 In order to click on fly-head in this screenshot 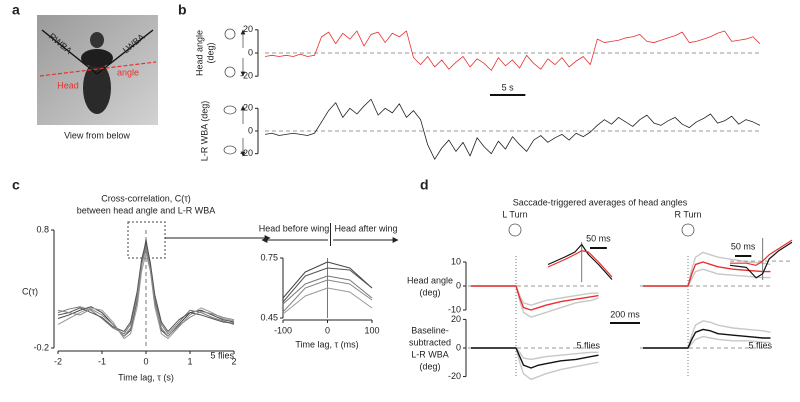, I will do `click(97, 58)`.